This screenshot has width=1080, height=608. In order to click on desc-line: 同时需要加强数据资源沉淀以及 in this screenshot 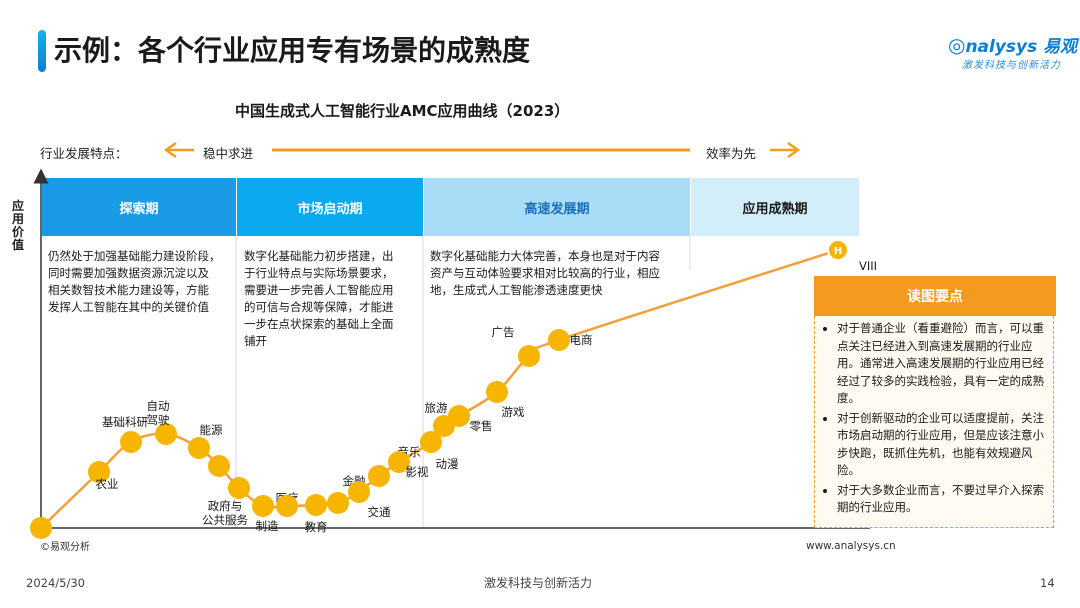, I will do `click(128, 273)`.